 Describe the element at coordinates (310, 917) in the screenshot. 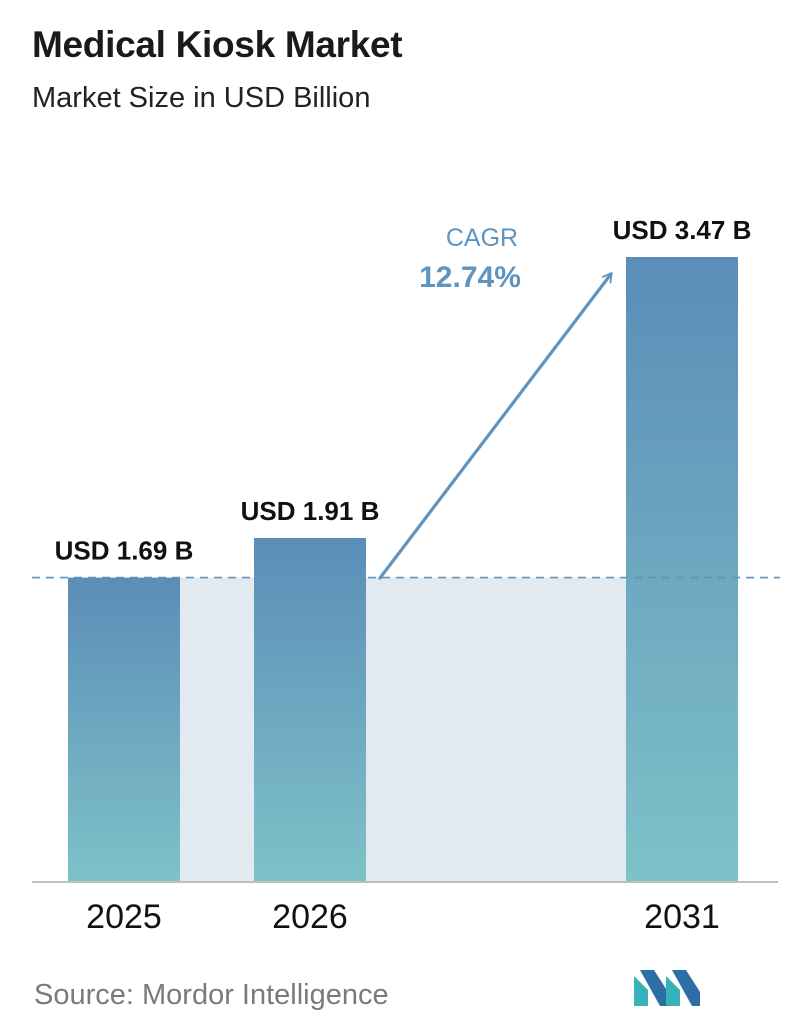

I see `category-label-2026: 2026` at that location.